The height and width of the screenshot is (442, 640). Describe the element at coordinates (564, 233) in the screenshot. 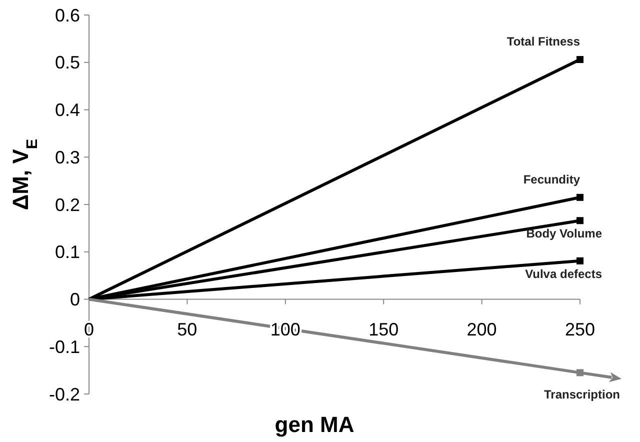

I see `series-label: Body Volume` at that location.